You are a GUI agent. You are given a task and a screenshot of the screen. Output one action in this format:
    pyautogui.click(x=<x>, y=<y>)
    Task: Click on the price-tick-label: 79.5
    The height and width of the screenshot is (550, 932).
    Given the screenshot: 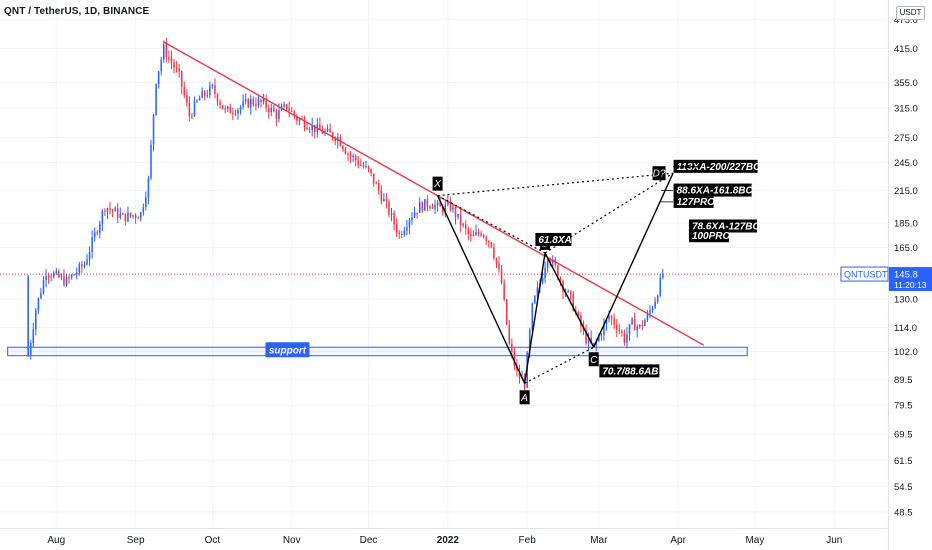 What is the action you would take?
    pyautogui.click(x=903, y=406)
    